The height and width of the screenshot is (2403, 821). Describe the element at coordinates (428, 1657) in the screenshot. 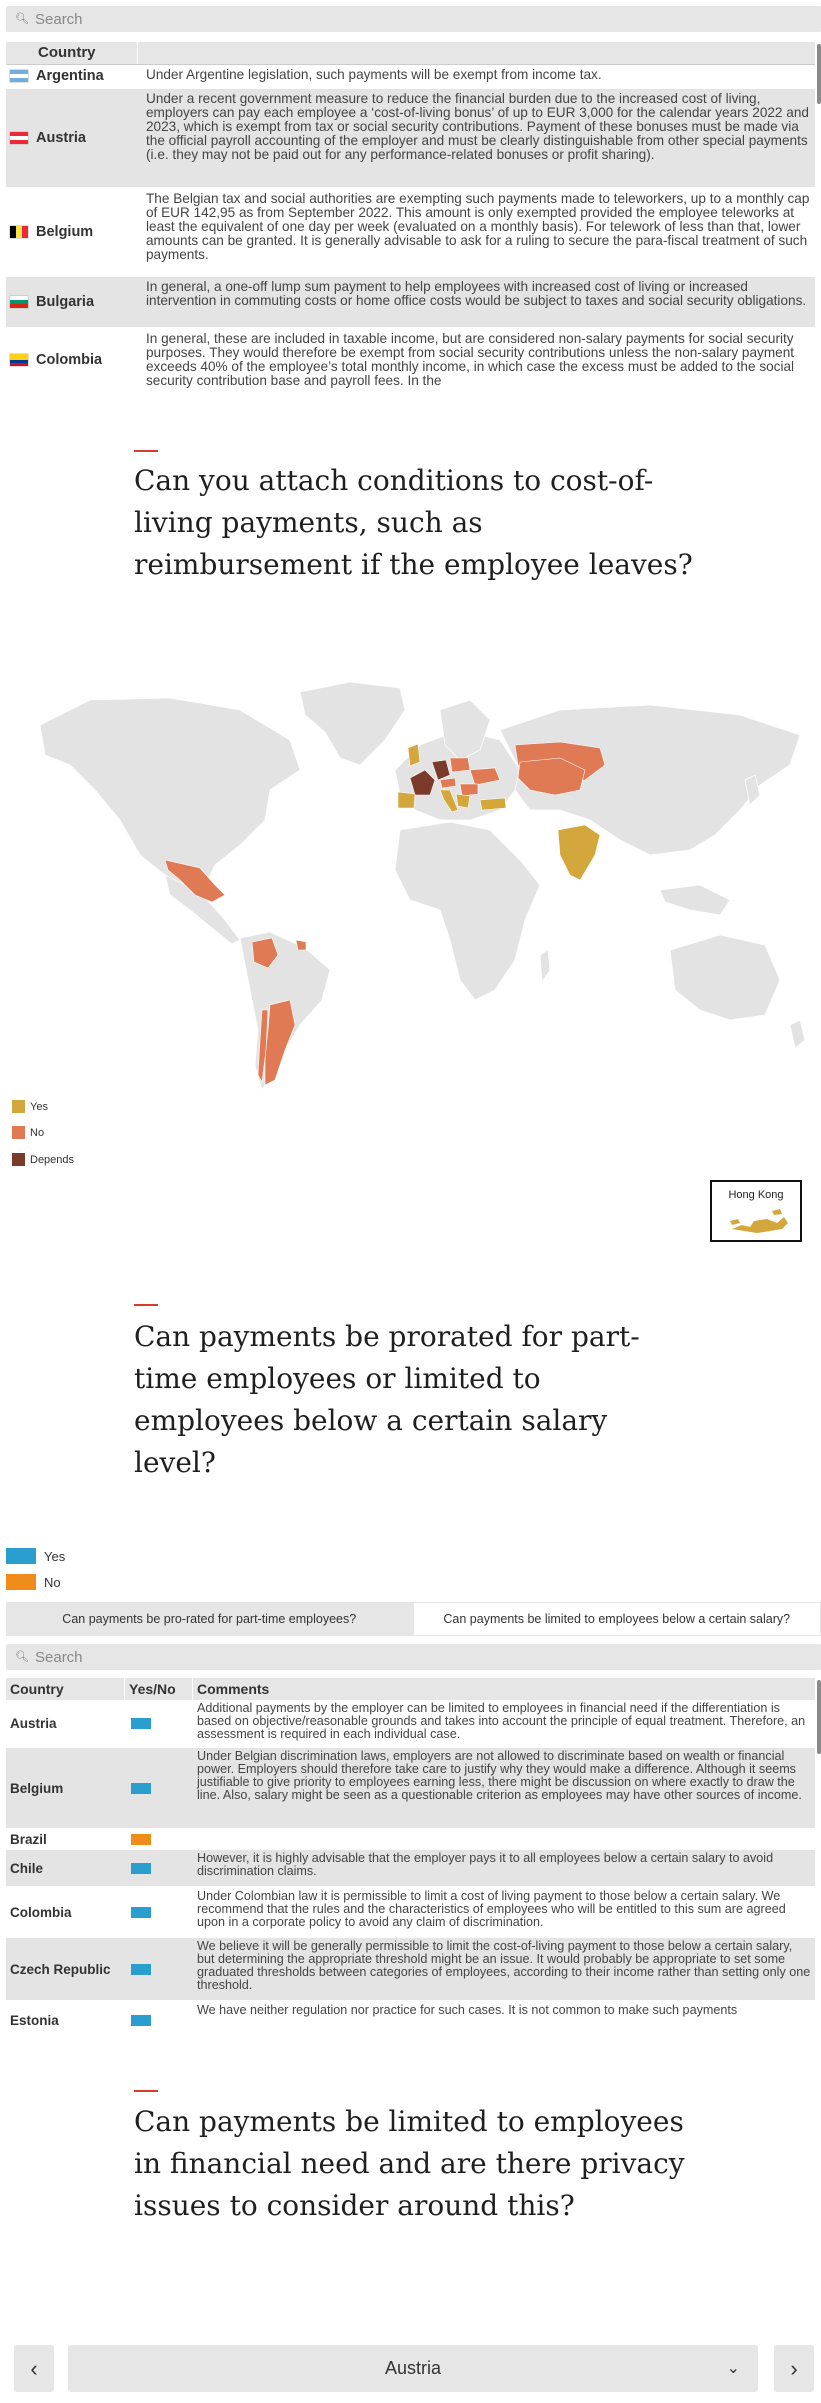

I see `search-input-table2` at that location.